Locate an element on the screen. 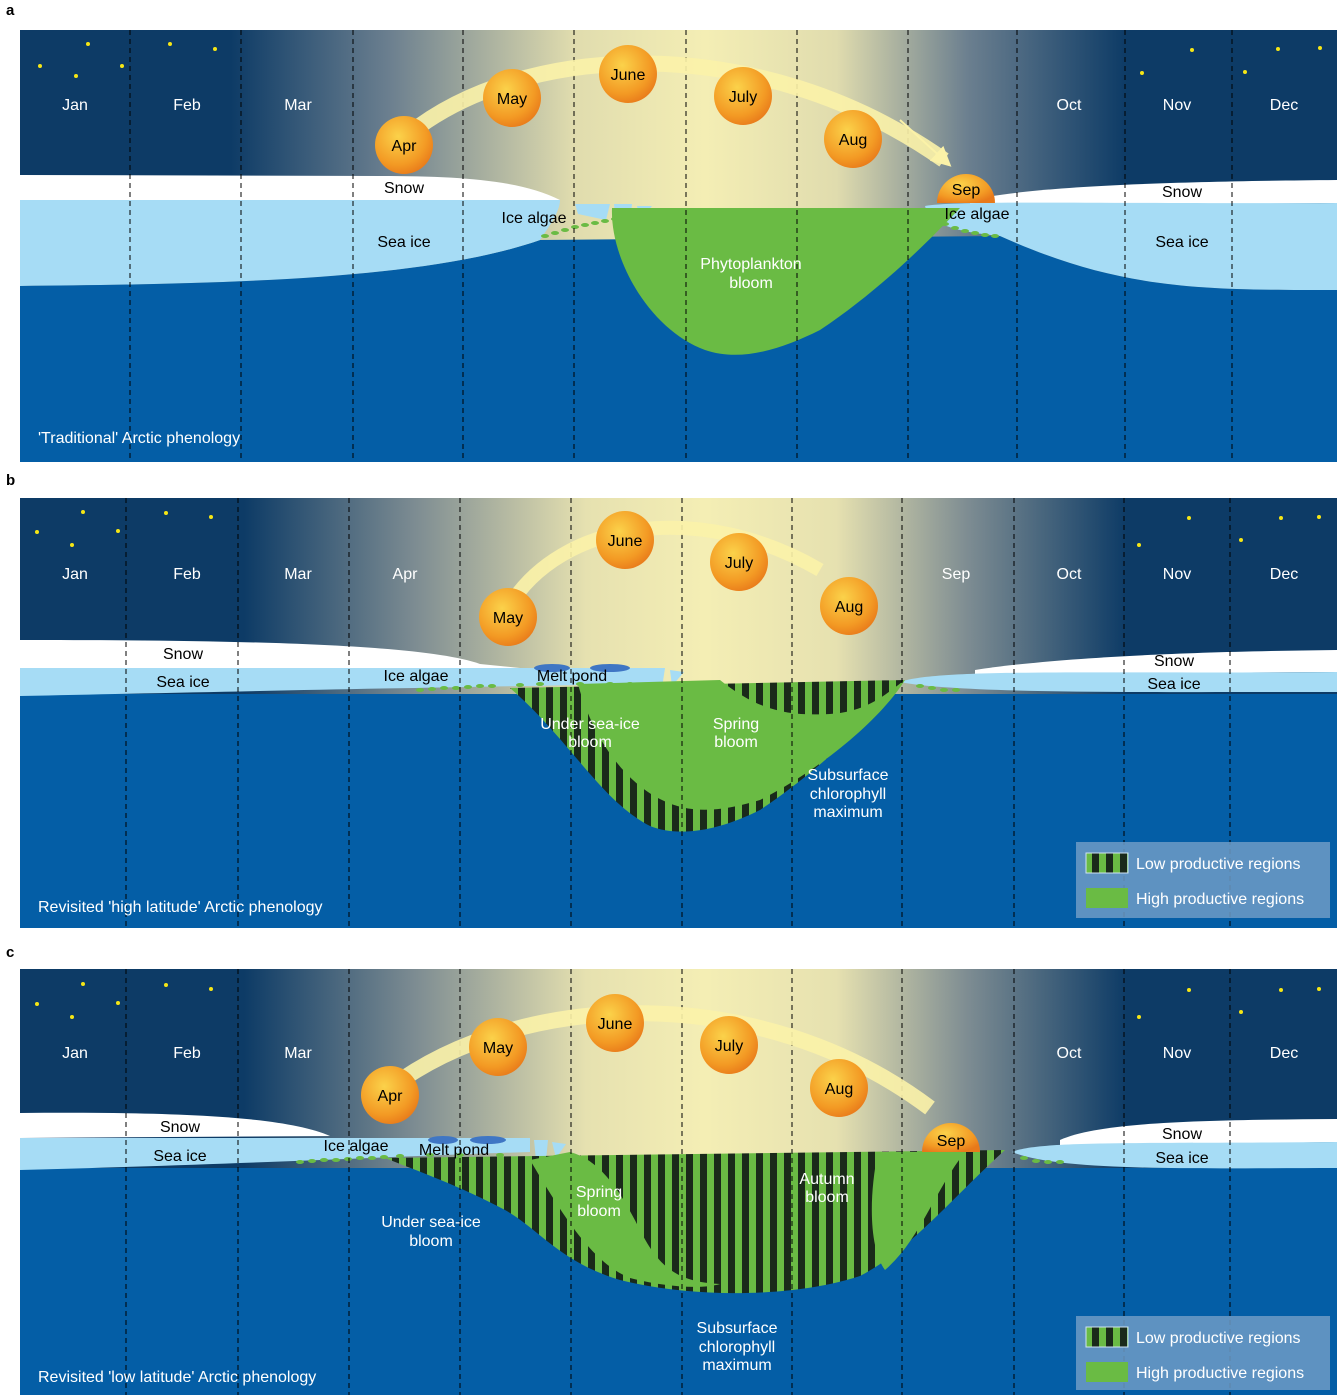 Image resolution: width=1341 pixels, height=1395 pixels. panel-a-ice-left is located at coordinates (290, 243).